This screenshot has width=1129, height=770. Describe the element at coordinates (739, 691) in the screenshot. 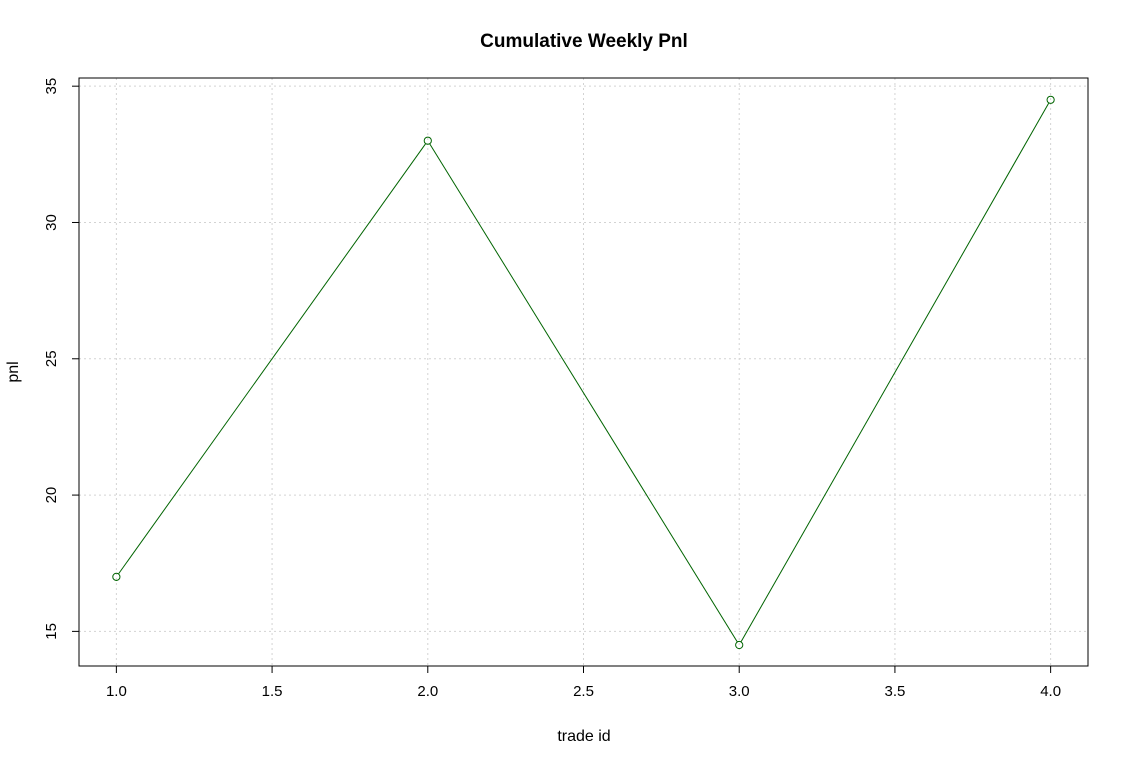

I see `x-tick-label: 3.0` at that location.